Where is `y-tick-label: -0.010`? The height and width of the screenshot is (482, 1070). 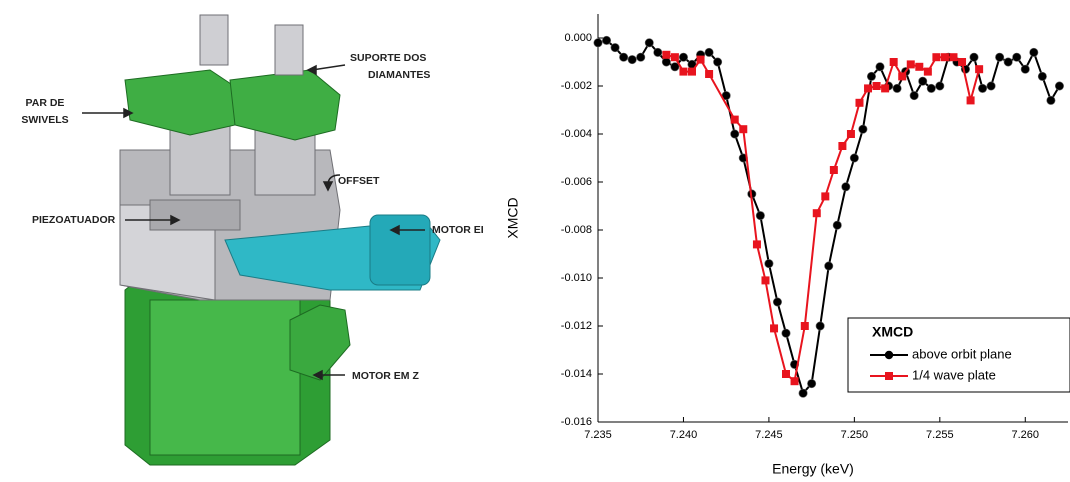 y-tick-label: -0.010 is located at coordinates (576, 278).